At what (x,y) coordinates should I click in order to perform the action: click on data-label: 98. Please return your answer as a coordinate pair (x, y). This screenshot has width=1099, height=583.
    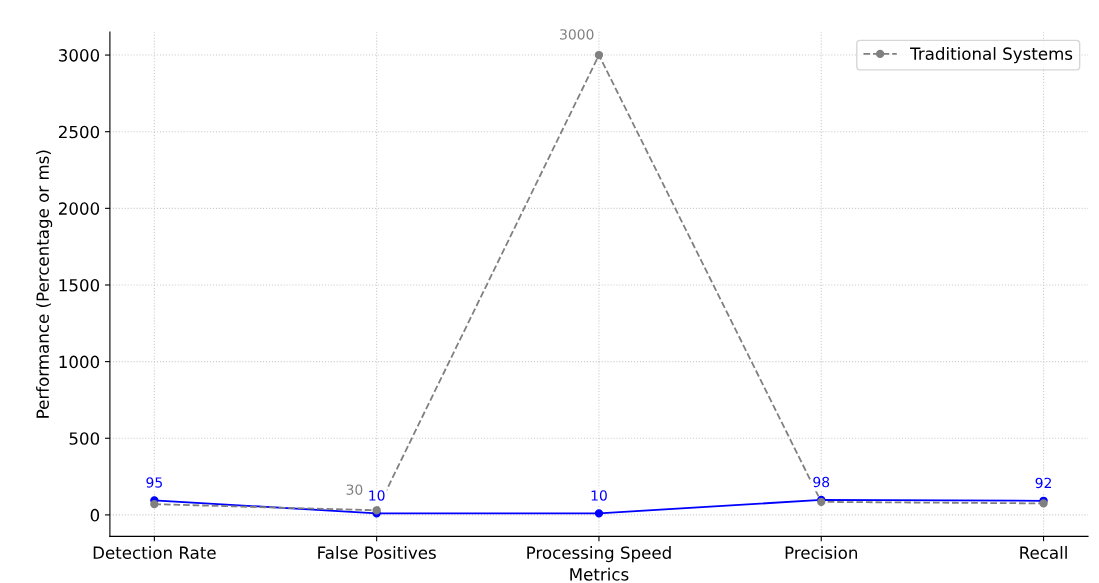
    Looking at the image, I should click on (821, 482).